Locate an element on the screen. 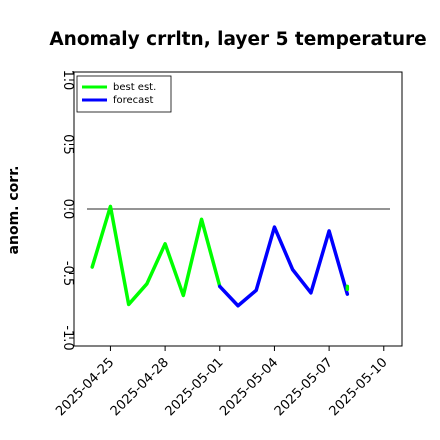 The image size is (440, 440). chart-title: Anomaly crrltn, layer 5 temperature is located at coordinates (237, 39).